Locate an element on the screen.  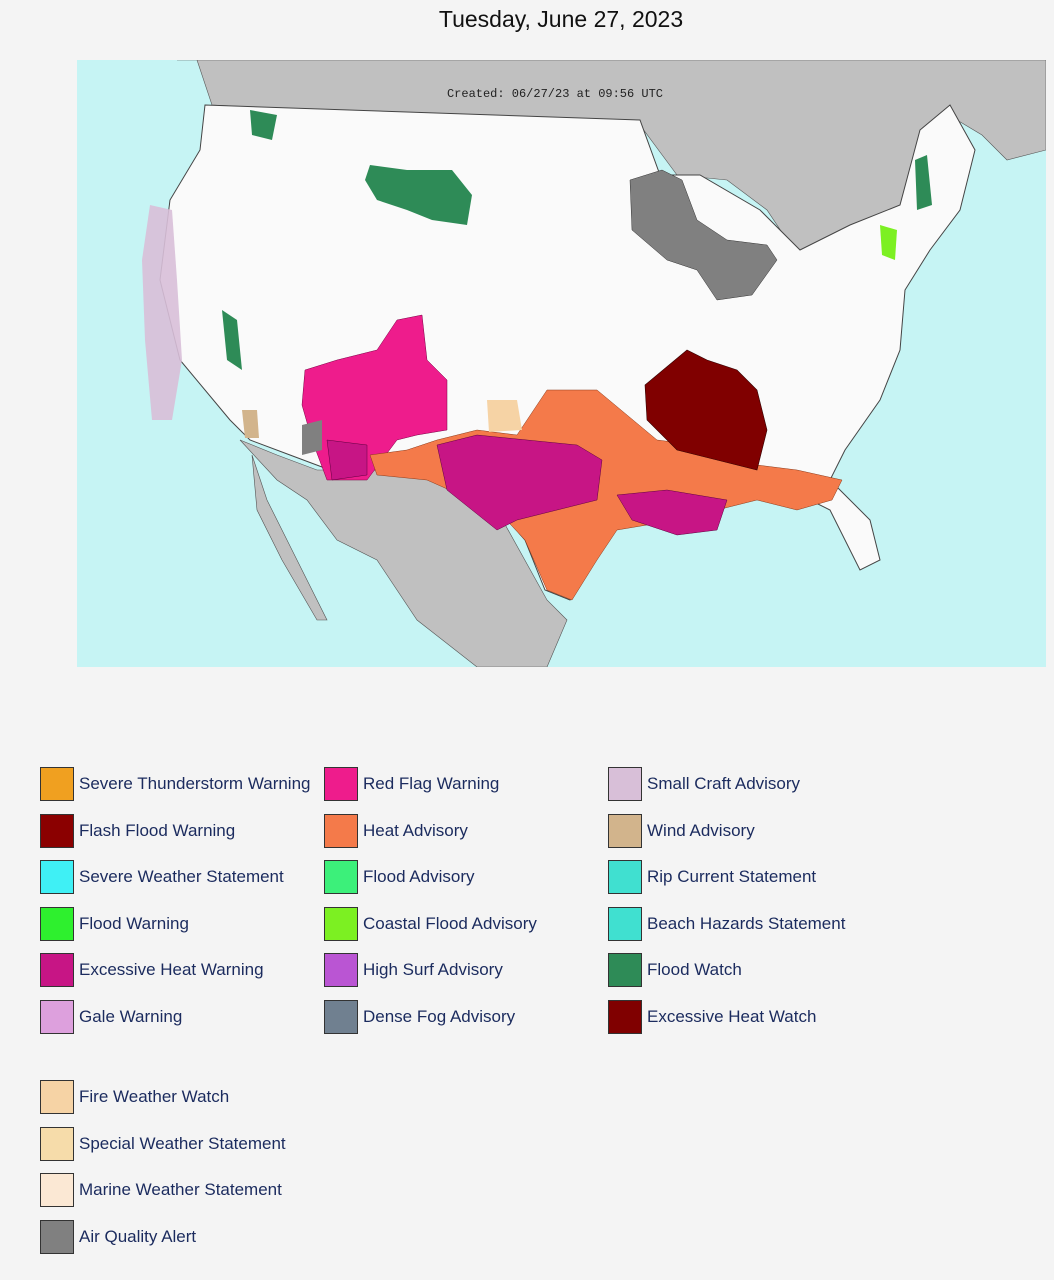
legend-item: Small Craft Advisory is located at coordinates (704, 784).